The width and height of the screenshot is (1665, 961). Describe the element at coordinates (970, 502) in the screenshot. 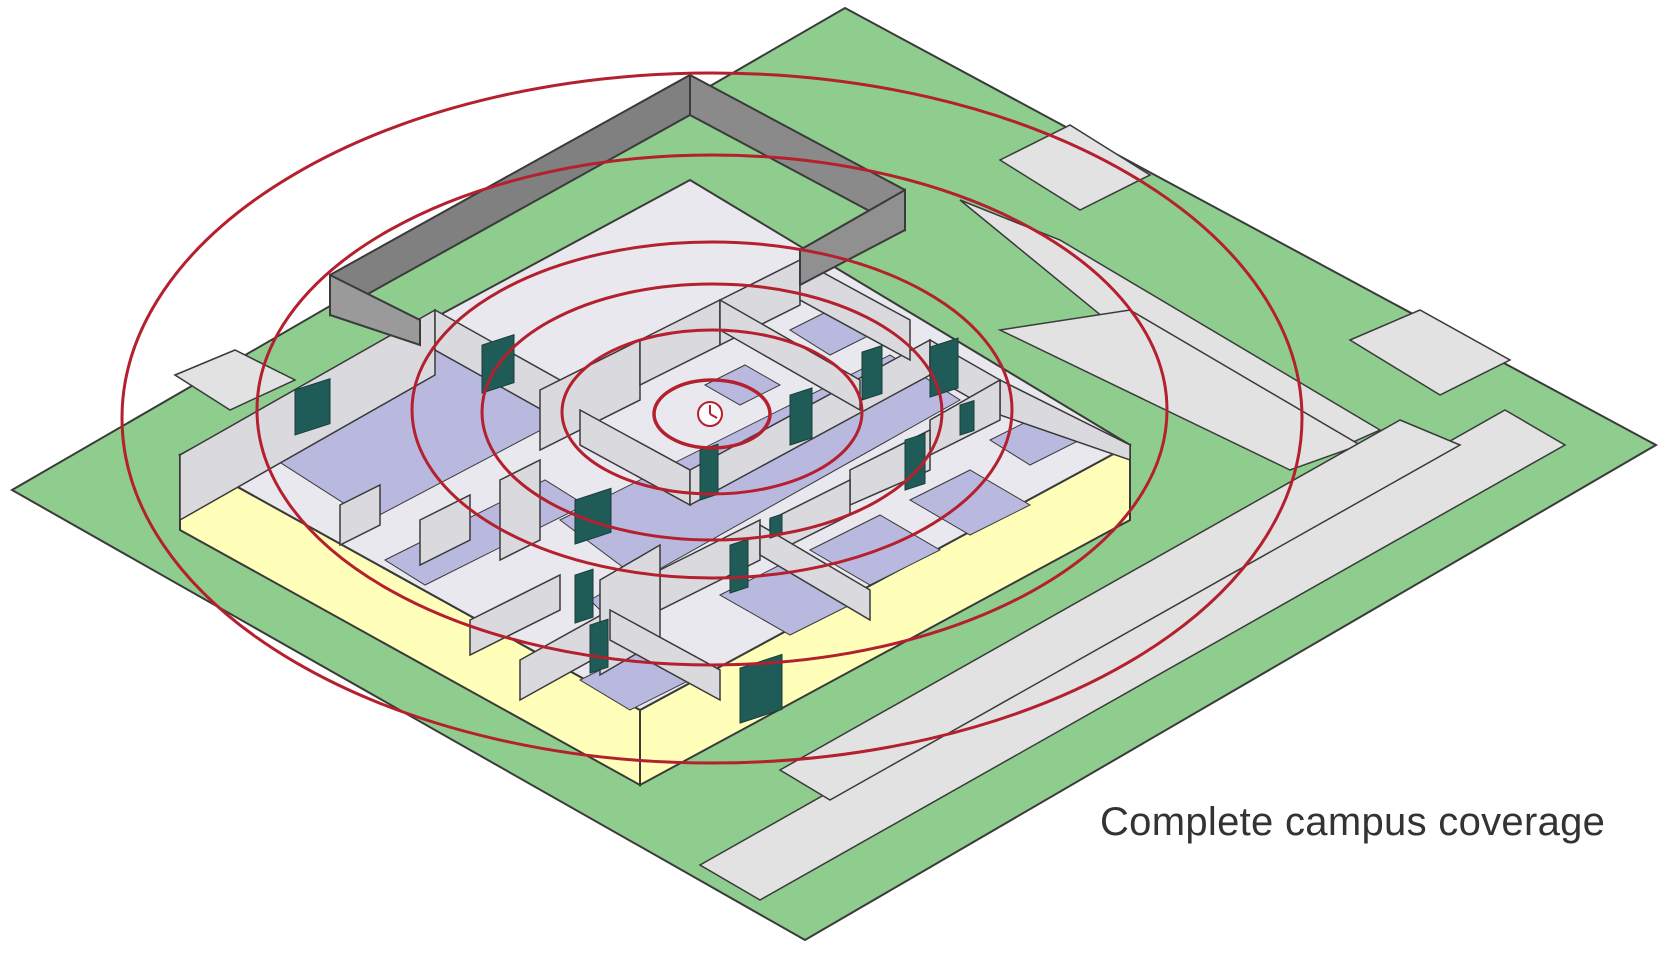

I see `room-floor` at that location.